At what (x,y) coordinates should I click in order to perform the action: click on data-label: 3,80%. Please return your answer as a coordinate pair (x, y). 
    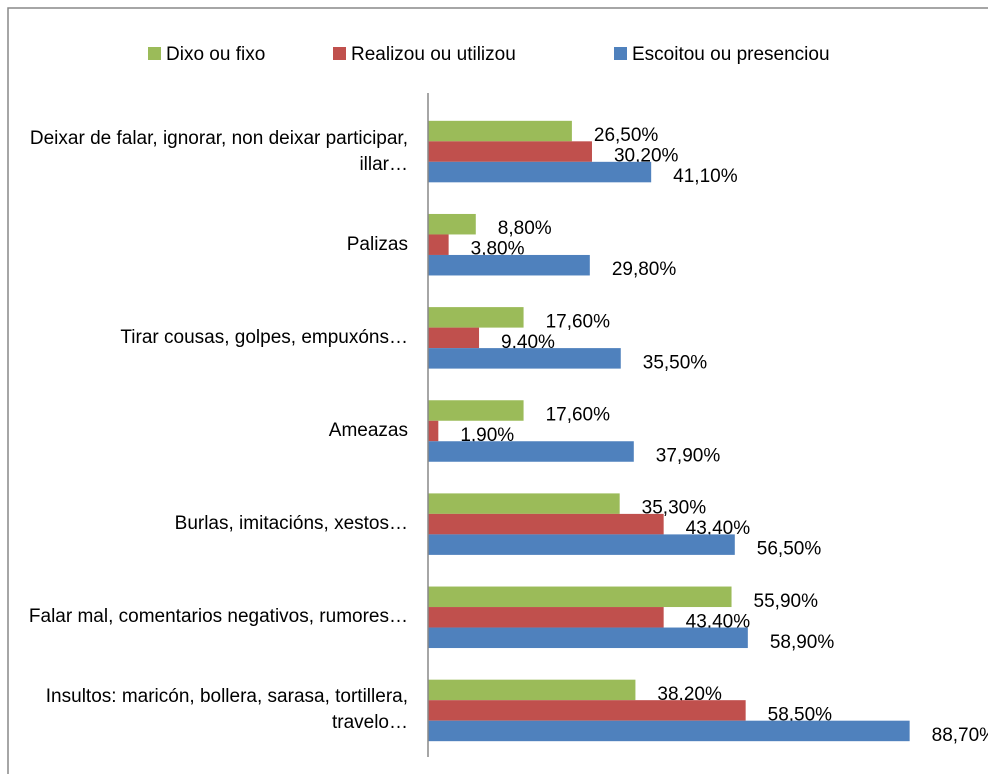
    Looking at the image, I should click on (498, 249).